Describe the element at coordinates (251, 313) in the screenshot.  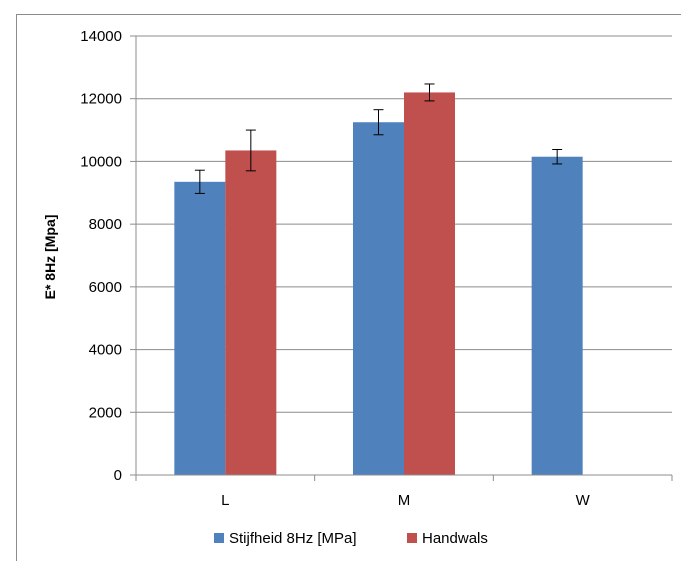
I see `bar-handwals-l` at that location.